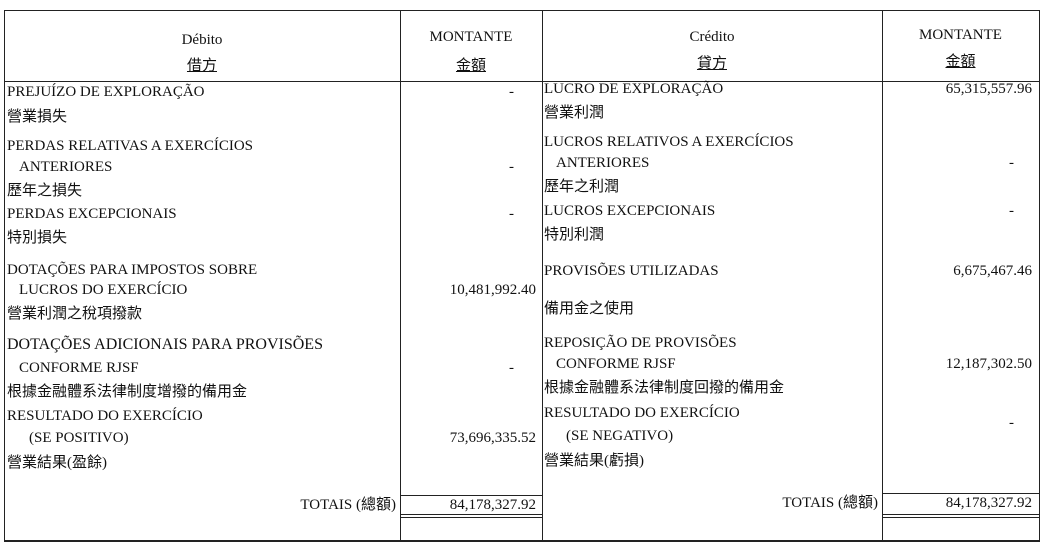 The image size is (1049, 554). I want to click on debit-item-label: DOTAÇÕES PARA IMPOSTOS SOBRE, so click(132, 270).